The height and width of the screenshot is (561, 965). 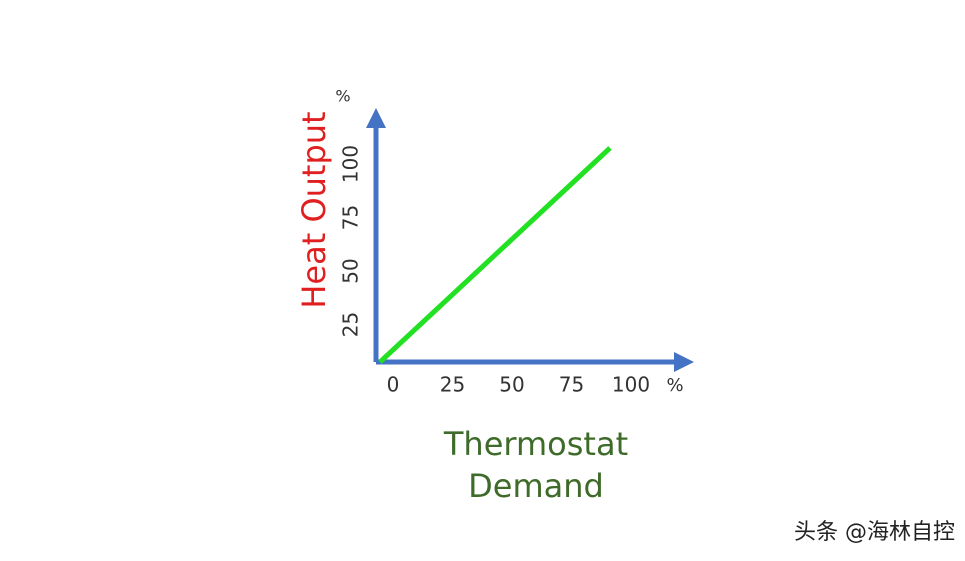 I want to click on data-line, so click(x=495, y=255).